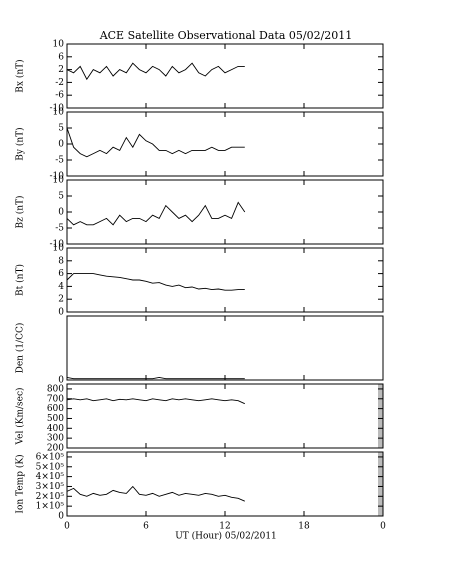 Image resolution: width=453 pixels, height=566 pixels. Describe the element at coordinates (55, 389) in the screenshot. I see `y-tick-label: 800` at that location.